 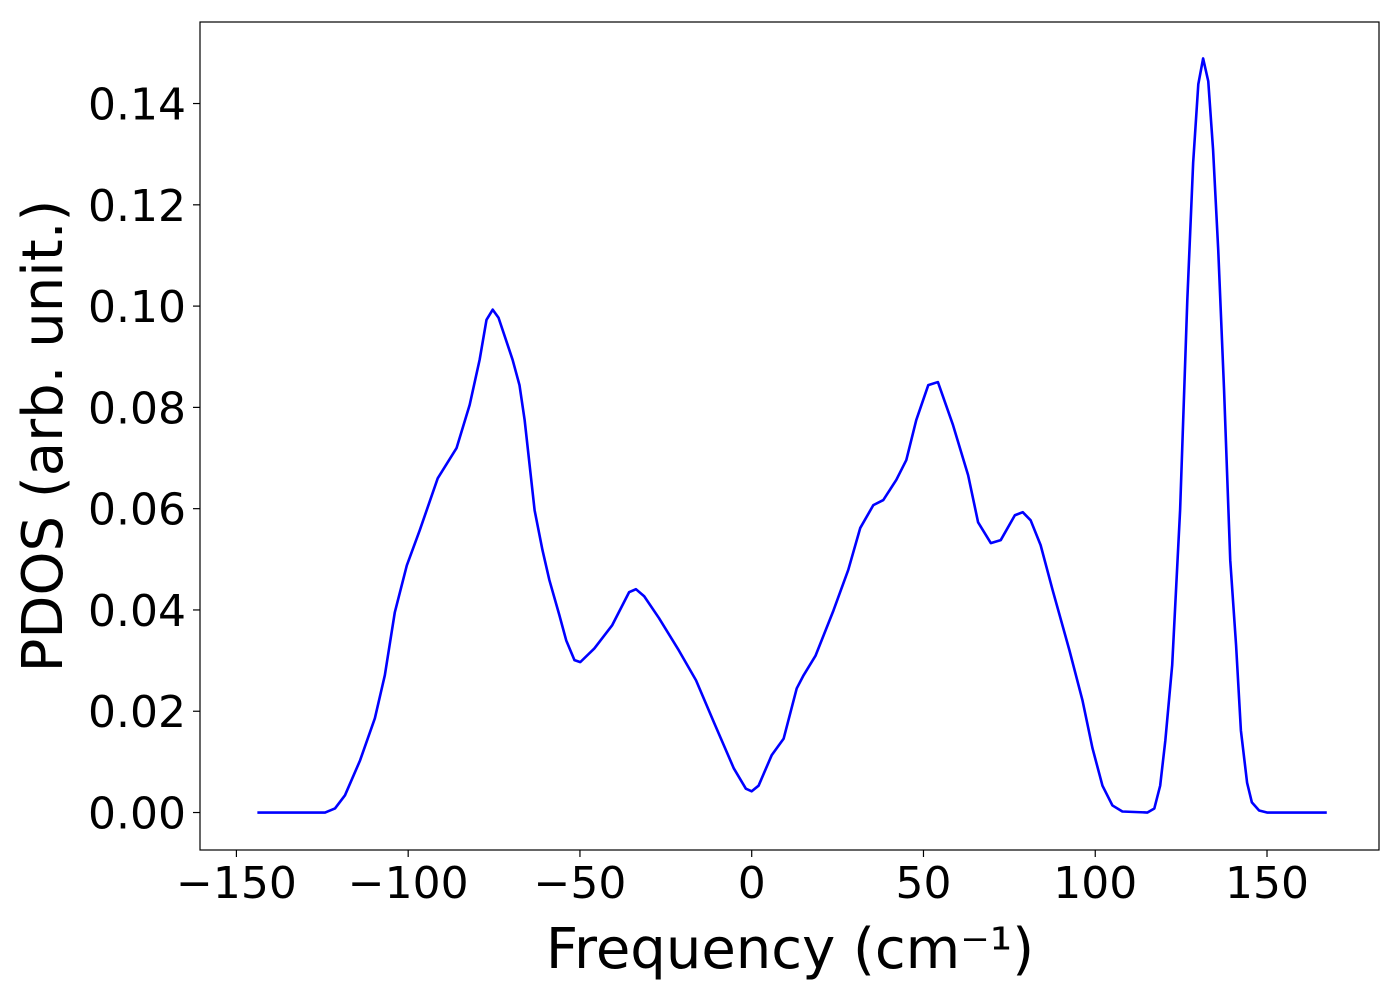 What do you see at coordinates (752, 883) in the screenshot?
I see `x-tick-label: 0` at bounding box center [752, 883].